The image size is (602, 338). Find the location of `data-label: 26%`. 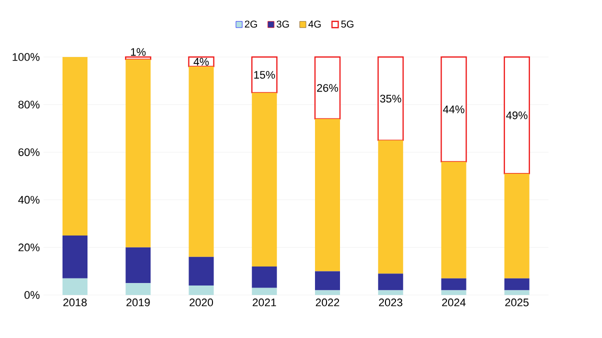

data-label: 26% is located at coordinates (327, 88).